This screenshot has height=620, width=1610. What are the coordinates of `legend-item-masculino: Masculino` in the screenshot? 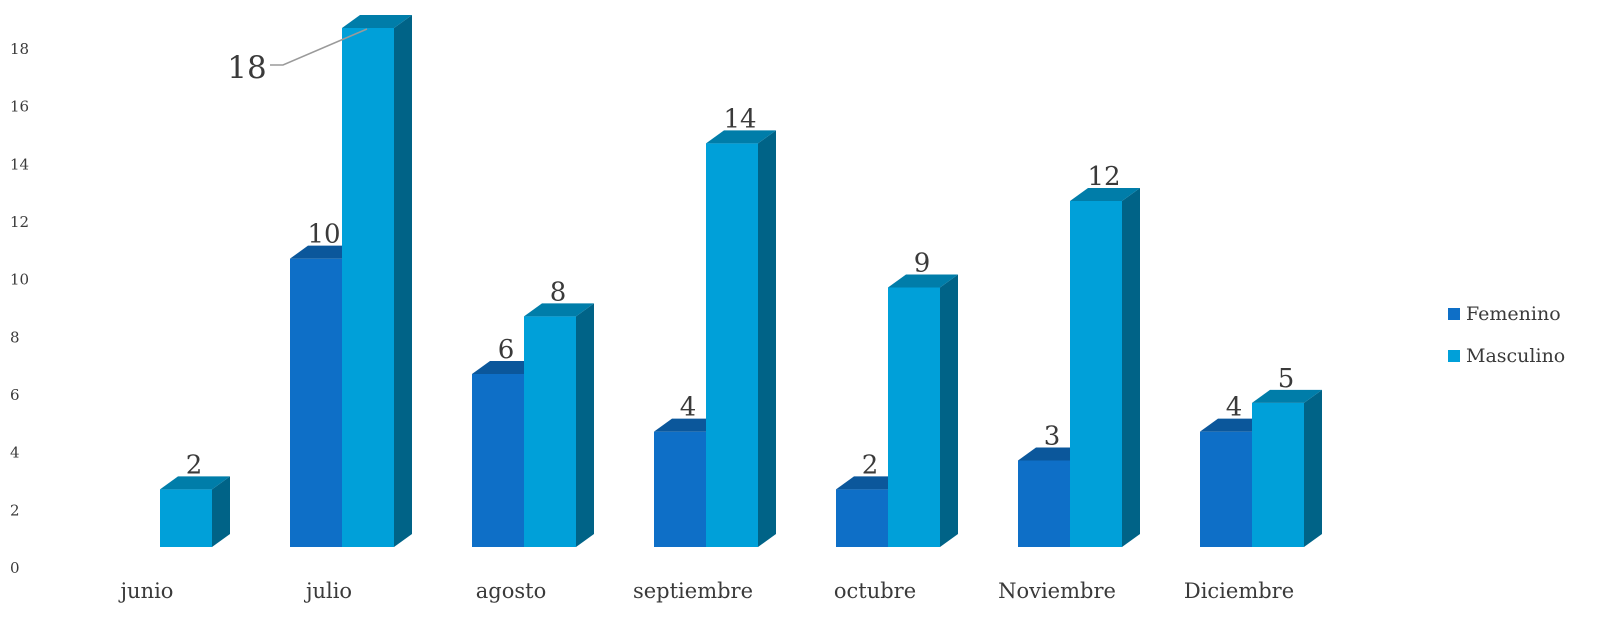 It's located at (1506, 356).